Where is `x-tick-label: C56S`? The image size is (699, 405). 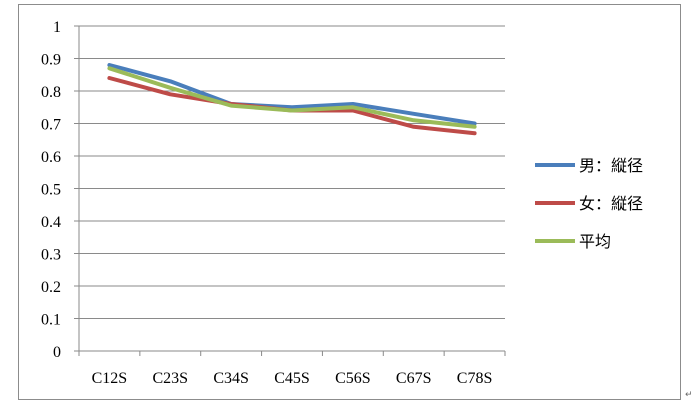
x-tick-label: C56S is located at coordinates (353, 378).